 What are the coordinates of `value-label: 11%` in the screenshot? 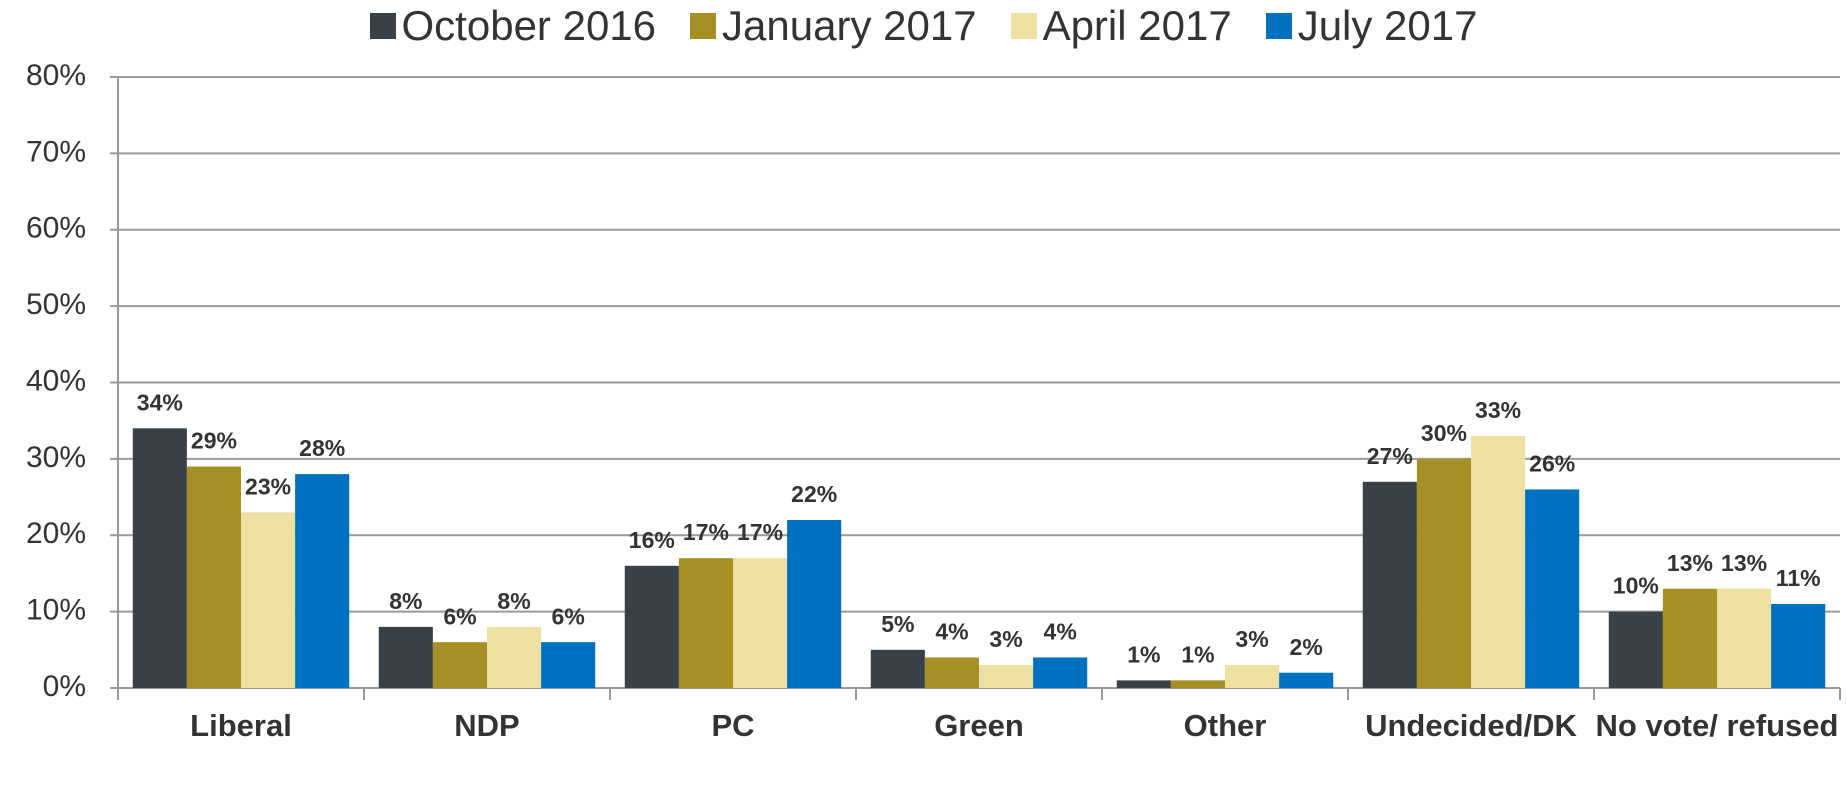 It's located at (1798, 578).